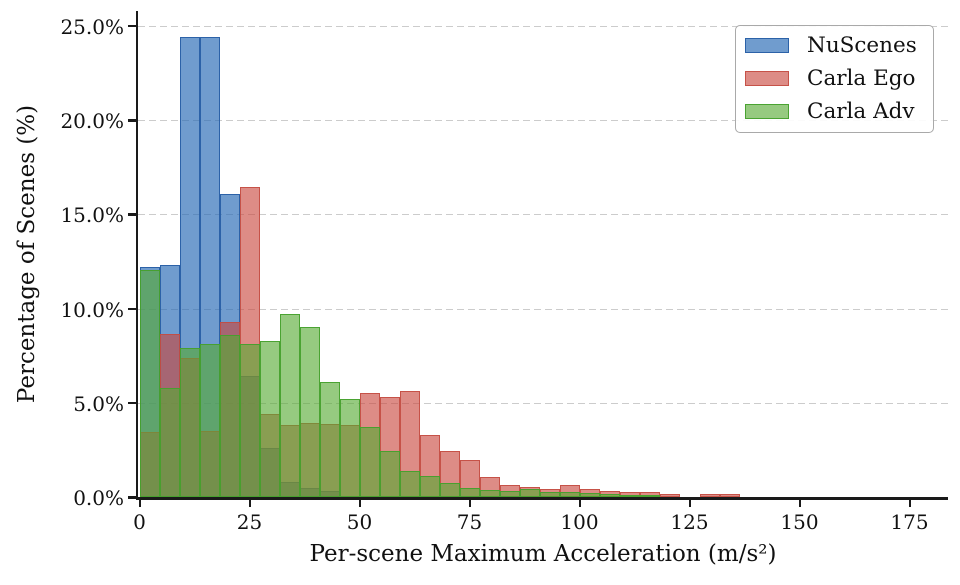 The image size is (960, 585). Describe the element at coordinates (862, 45) in the screenshot. I see `legend-label-nuscenes: NuScenes` at that location.